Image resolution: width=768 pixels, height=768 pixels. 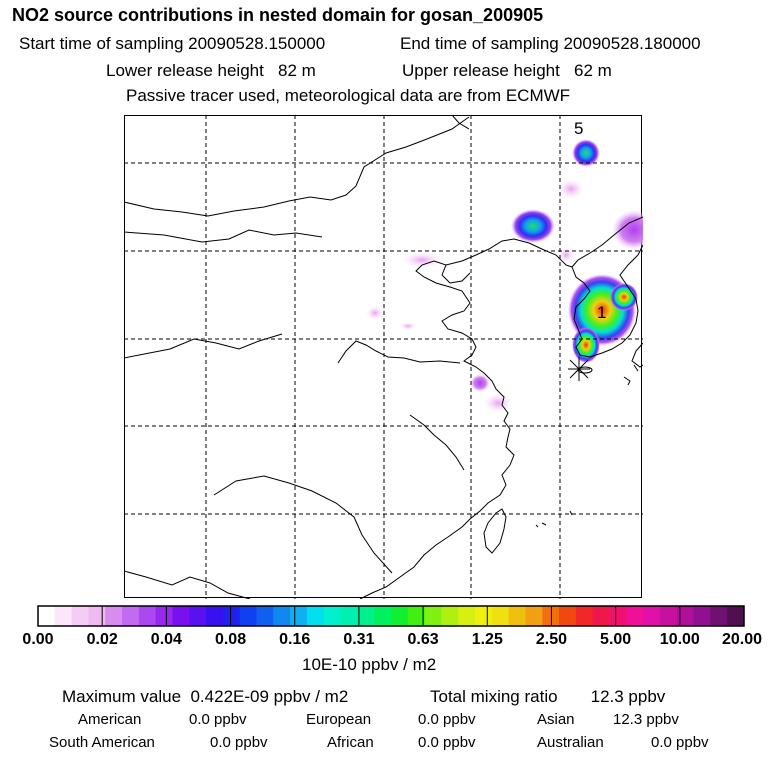 What do you see at coordinates (408, 326) in the screenshot?
I see `plume-inland-small` at bounding box center [408, 326].